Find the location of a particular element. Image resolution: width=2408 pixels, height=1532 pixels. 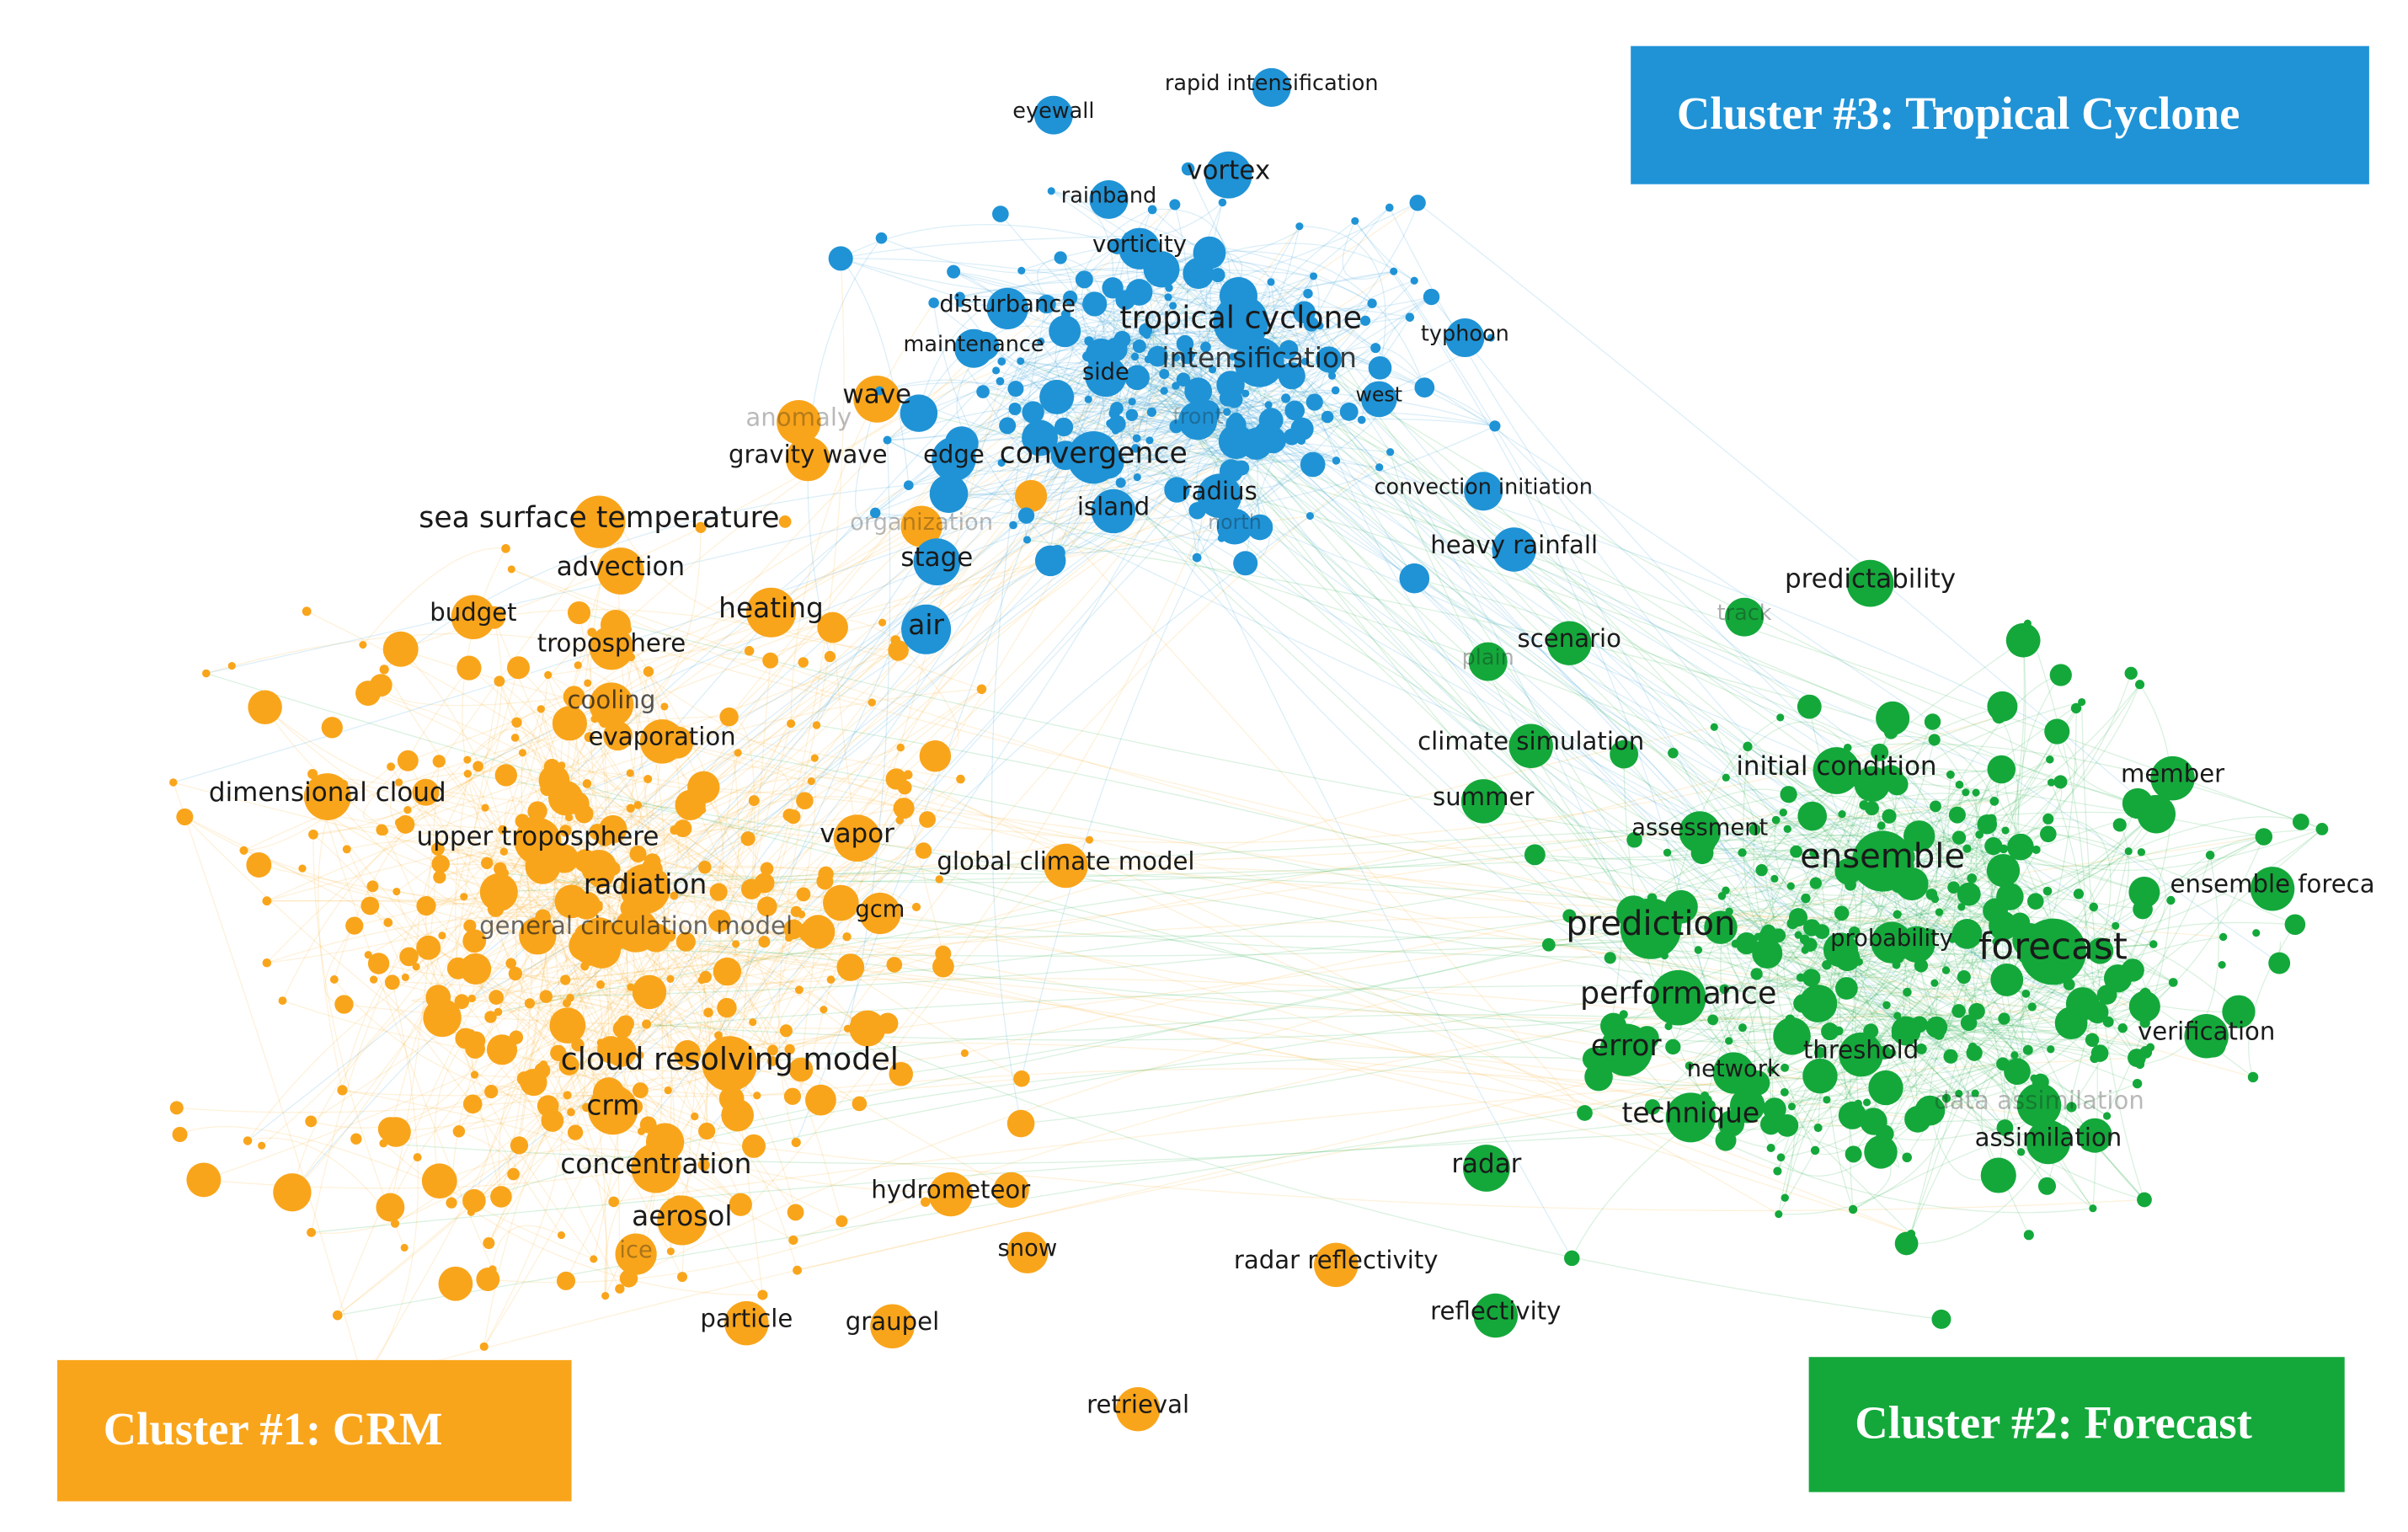

cluster-title: Cluster #2: Forecast is located at coordinates (2053, 1423).